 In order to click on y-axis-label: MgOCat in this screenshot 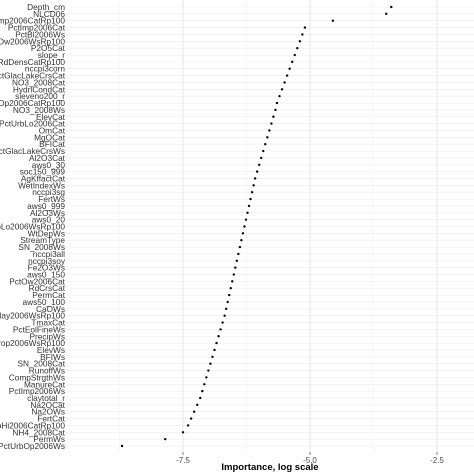, I will do `click(50, 137)`.